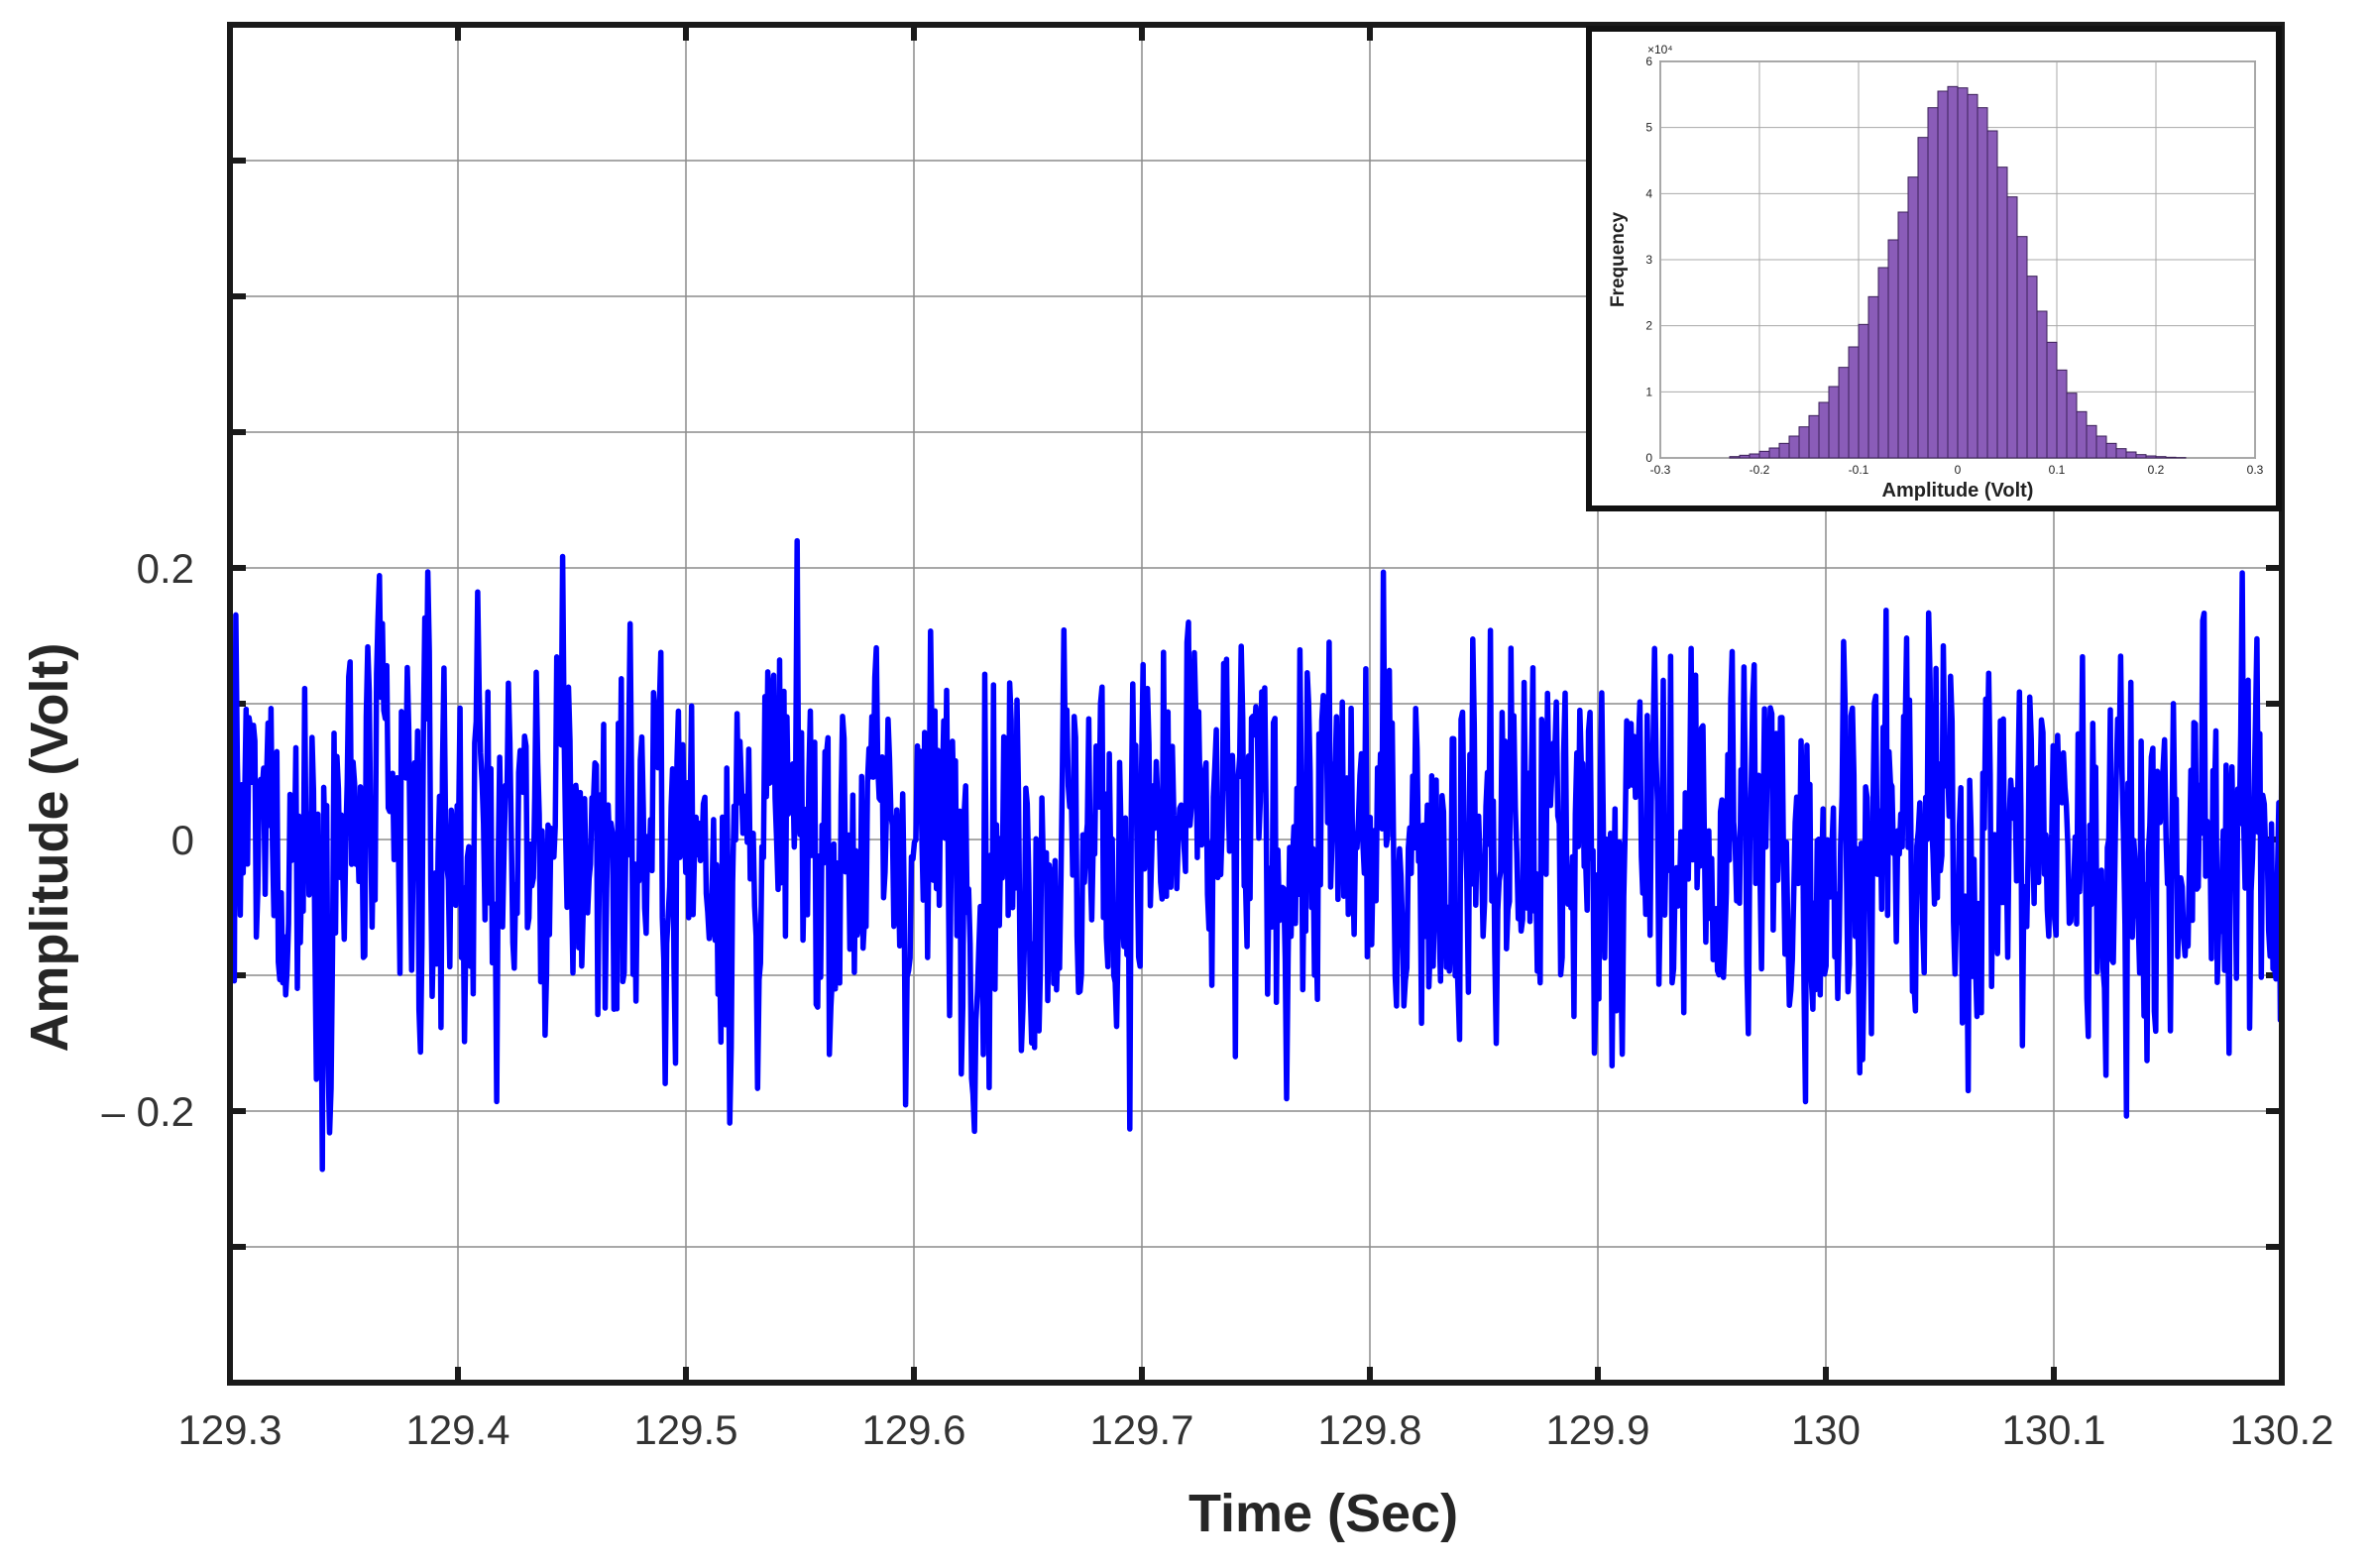  Describe the element at coordinates (2156, 470) in the screenshot. I see `inset-x-tick-label: 0.2` at that location.